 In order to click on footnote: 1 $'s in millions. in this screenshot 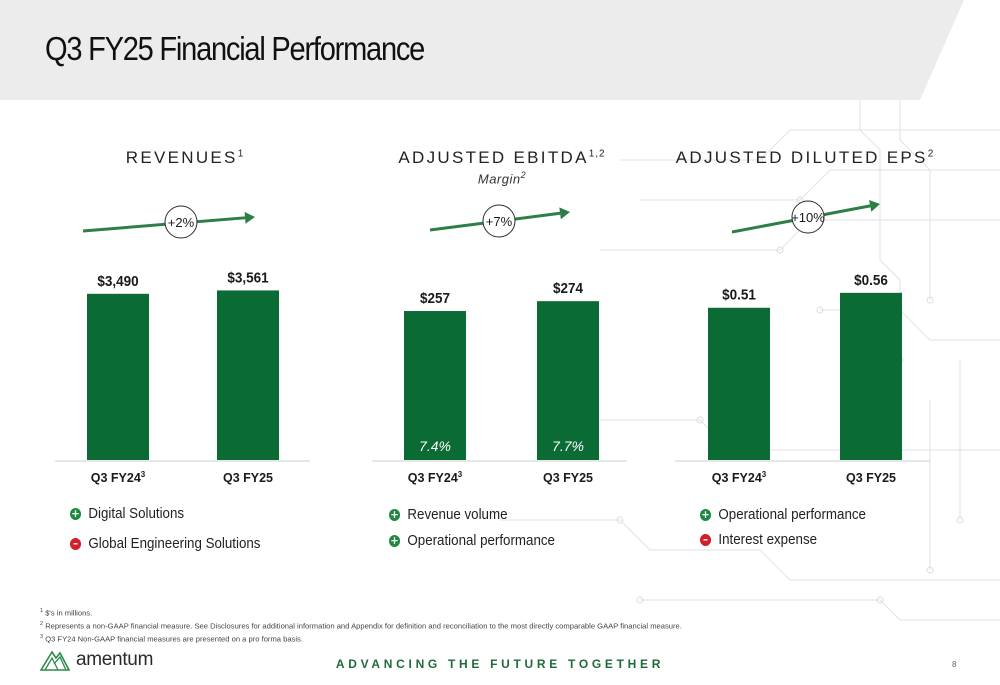, I will do `click(66, 613)`.